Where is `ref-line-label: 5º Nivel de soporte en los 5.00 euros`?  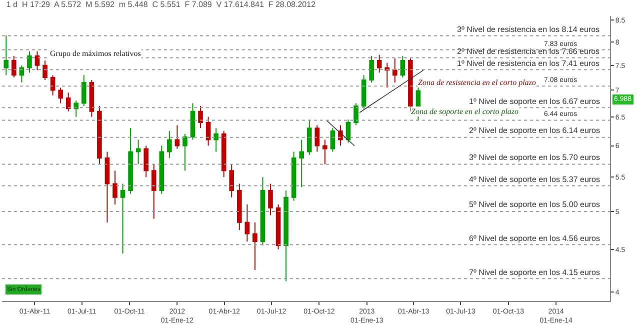
ref-line-label: 5º Nivel de soporte en los 5.00 euros is located at coordinates (534, 204).